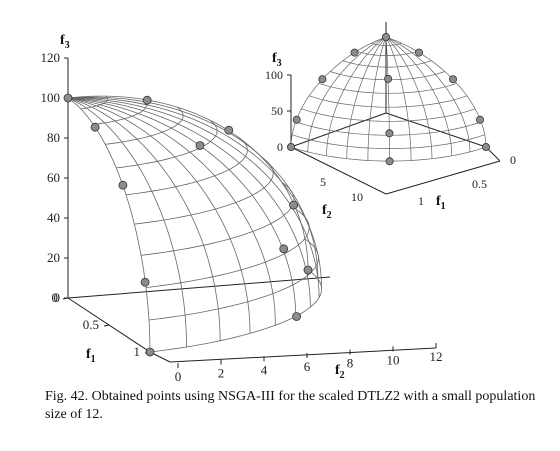  Describe the element at coordinates (51, 57) in the screenshot. I see `f3-tick-label: 120` at that location.